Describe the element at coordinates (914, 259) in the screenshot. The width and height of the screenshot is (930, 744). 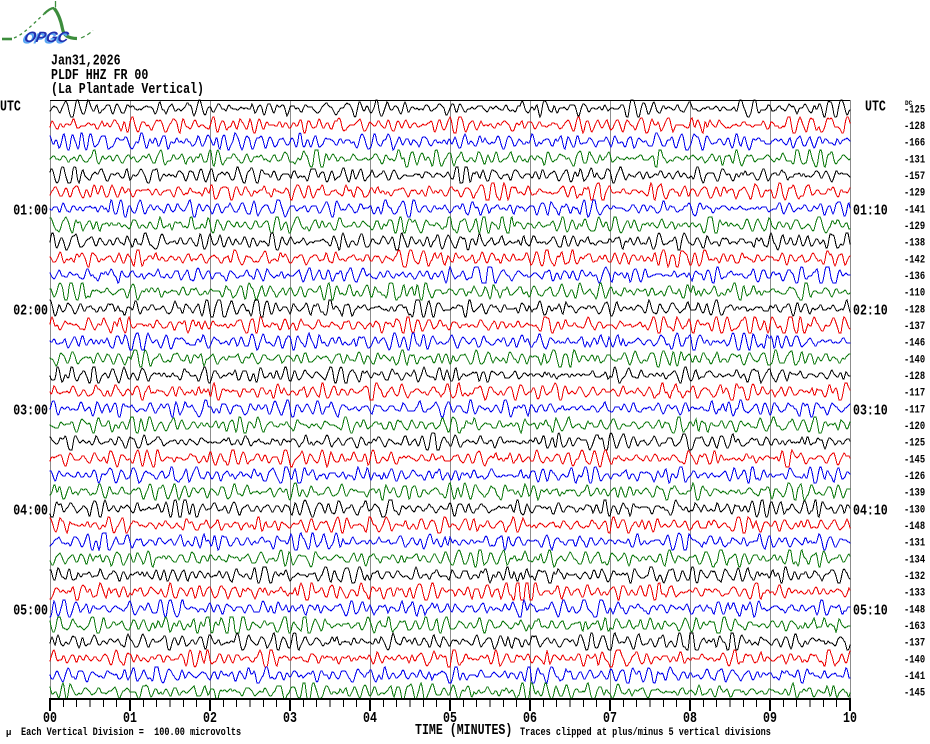
I see `svg-text: -142` at that location.